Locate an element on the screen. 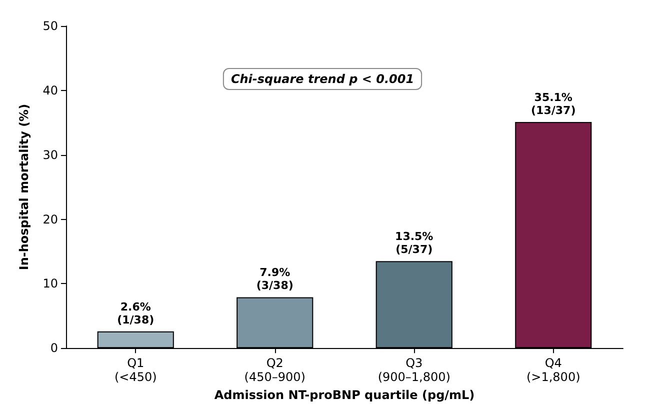 The height and width of the screenshot is (414, 645). x-tick-label: Q3 (900–1,800) is located at coordinates (414, 370).